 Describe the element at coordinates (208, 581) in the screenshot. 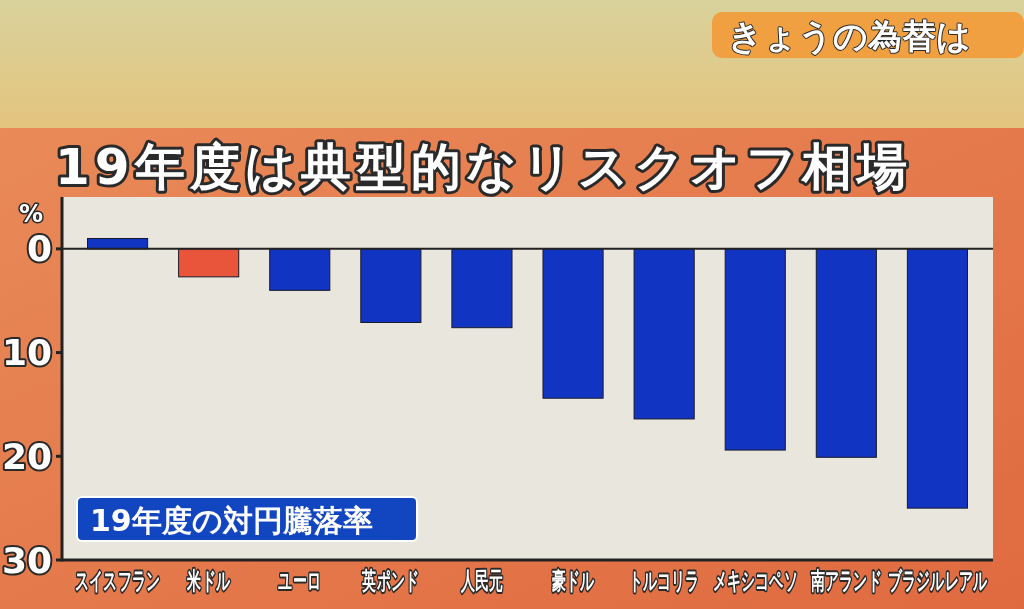

I see `x-tick-label: 米ドル` at that location.